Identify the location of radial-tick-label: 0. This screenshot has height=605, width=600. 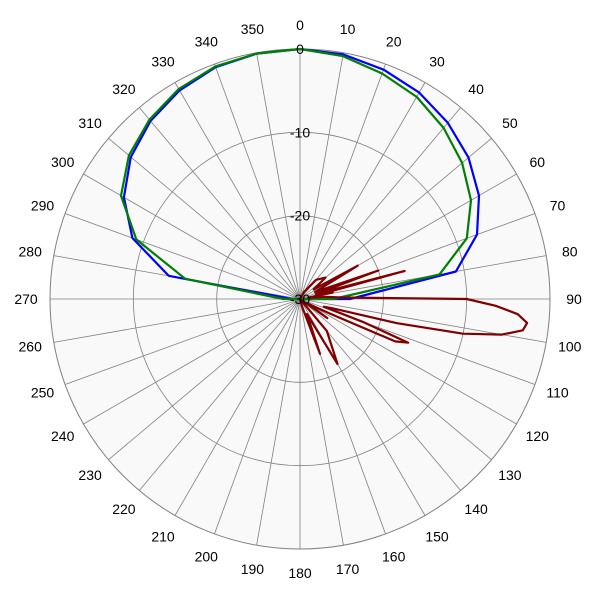
(300, 49).